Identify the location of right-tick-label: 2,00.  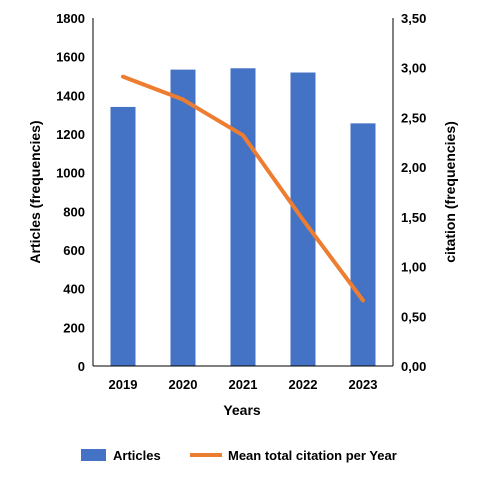
(413, 167).